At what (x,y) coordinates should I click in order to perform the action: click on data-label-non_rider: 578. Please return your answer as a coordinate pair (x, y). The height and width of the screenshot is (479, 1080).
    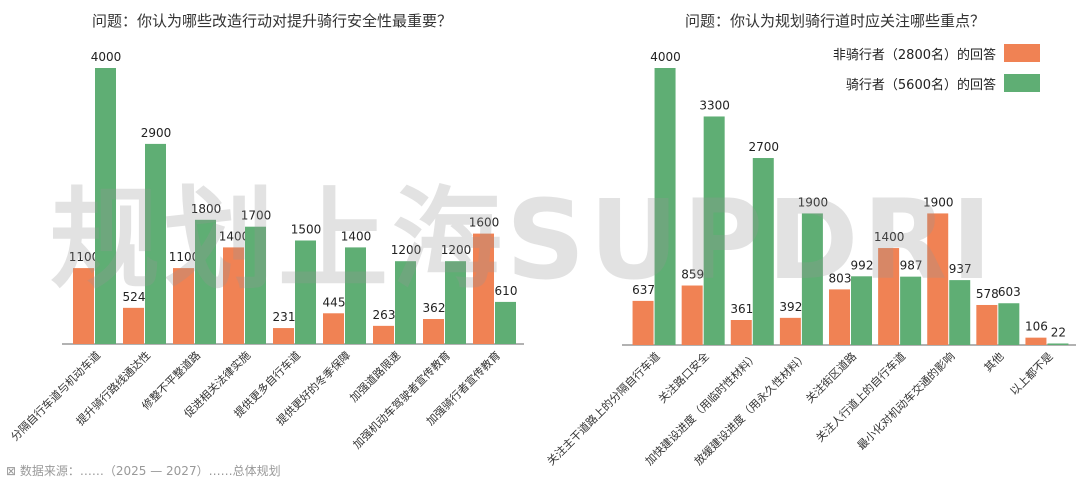
    Looking at the image, I should click on (987, 294).